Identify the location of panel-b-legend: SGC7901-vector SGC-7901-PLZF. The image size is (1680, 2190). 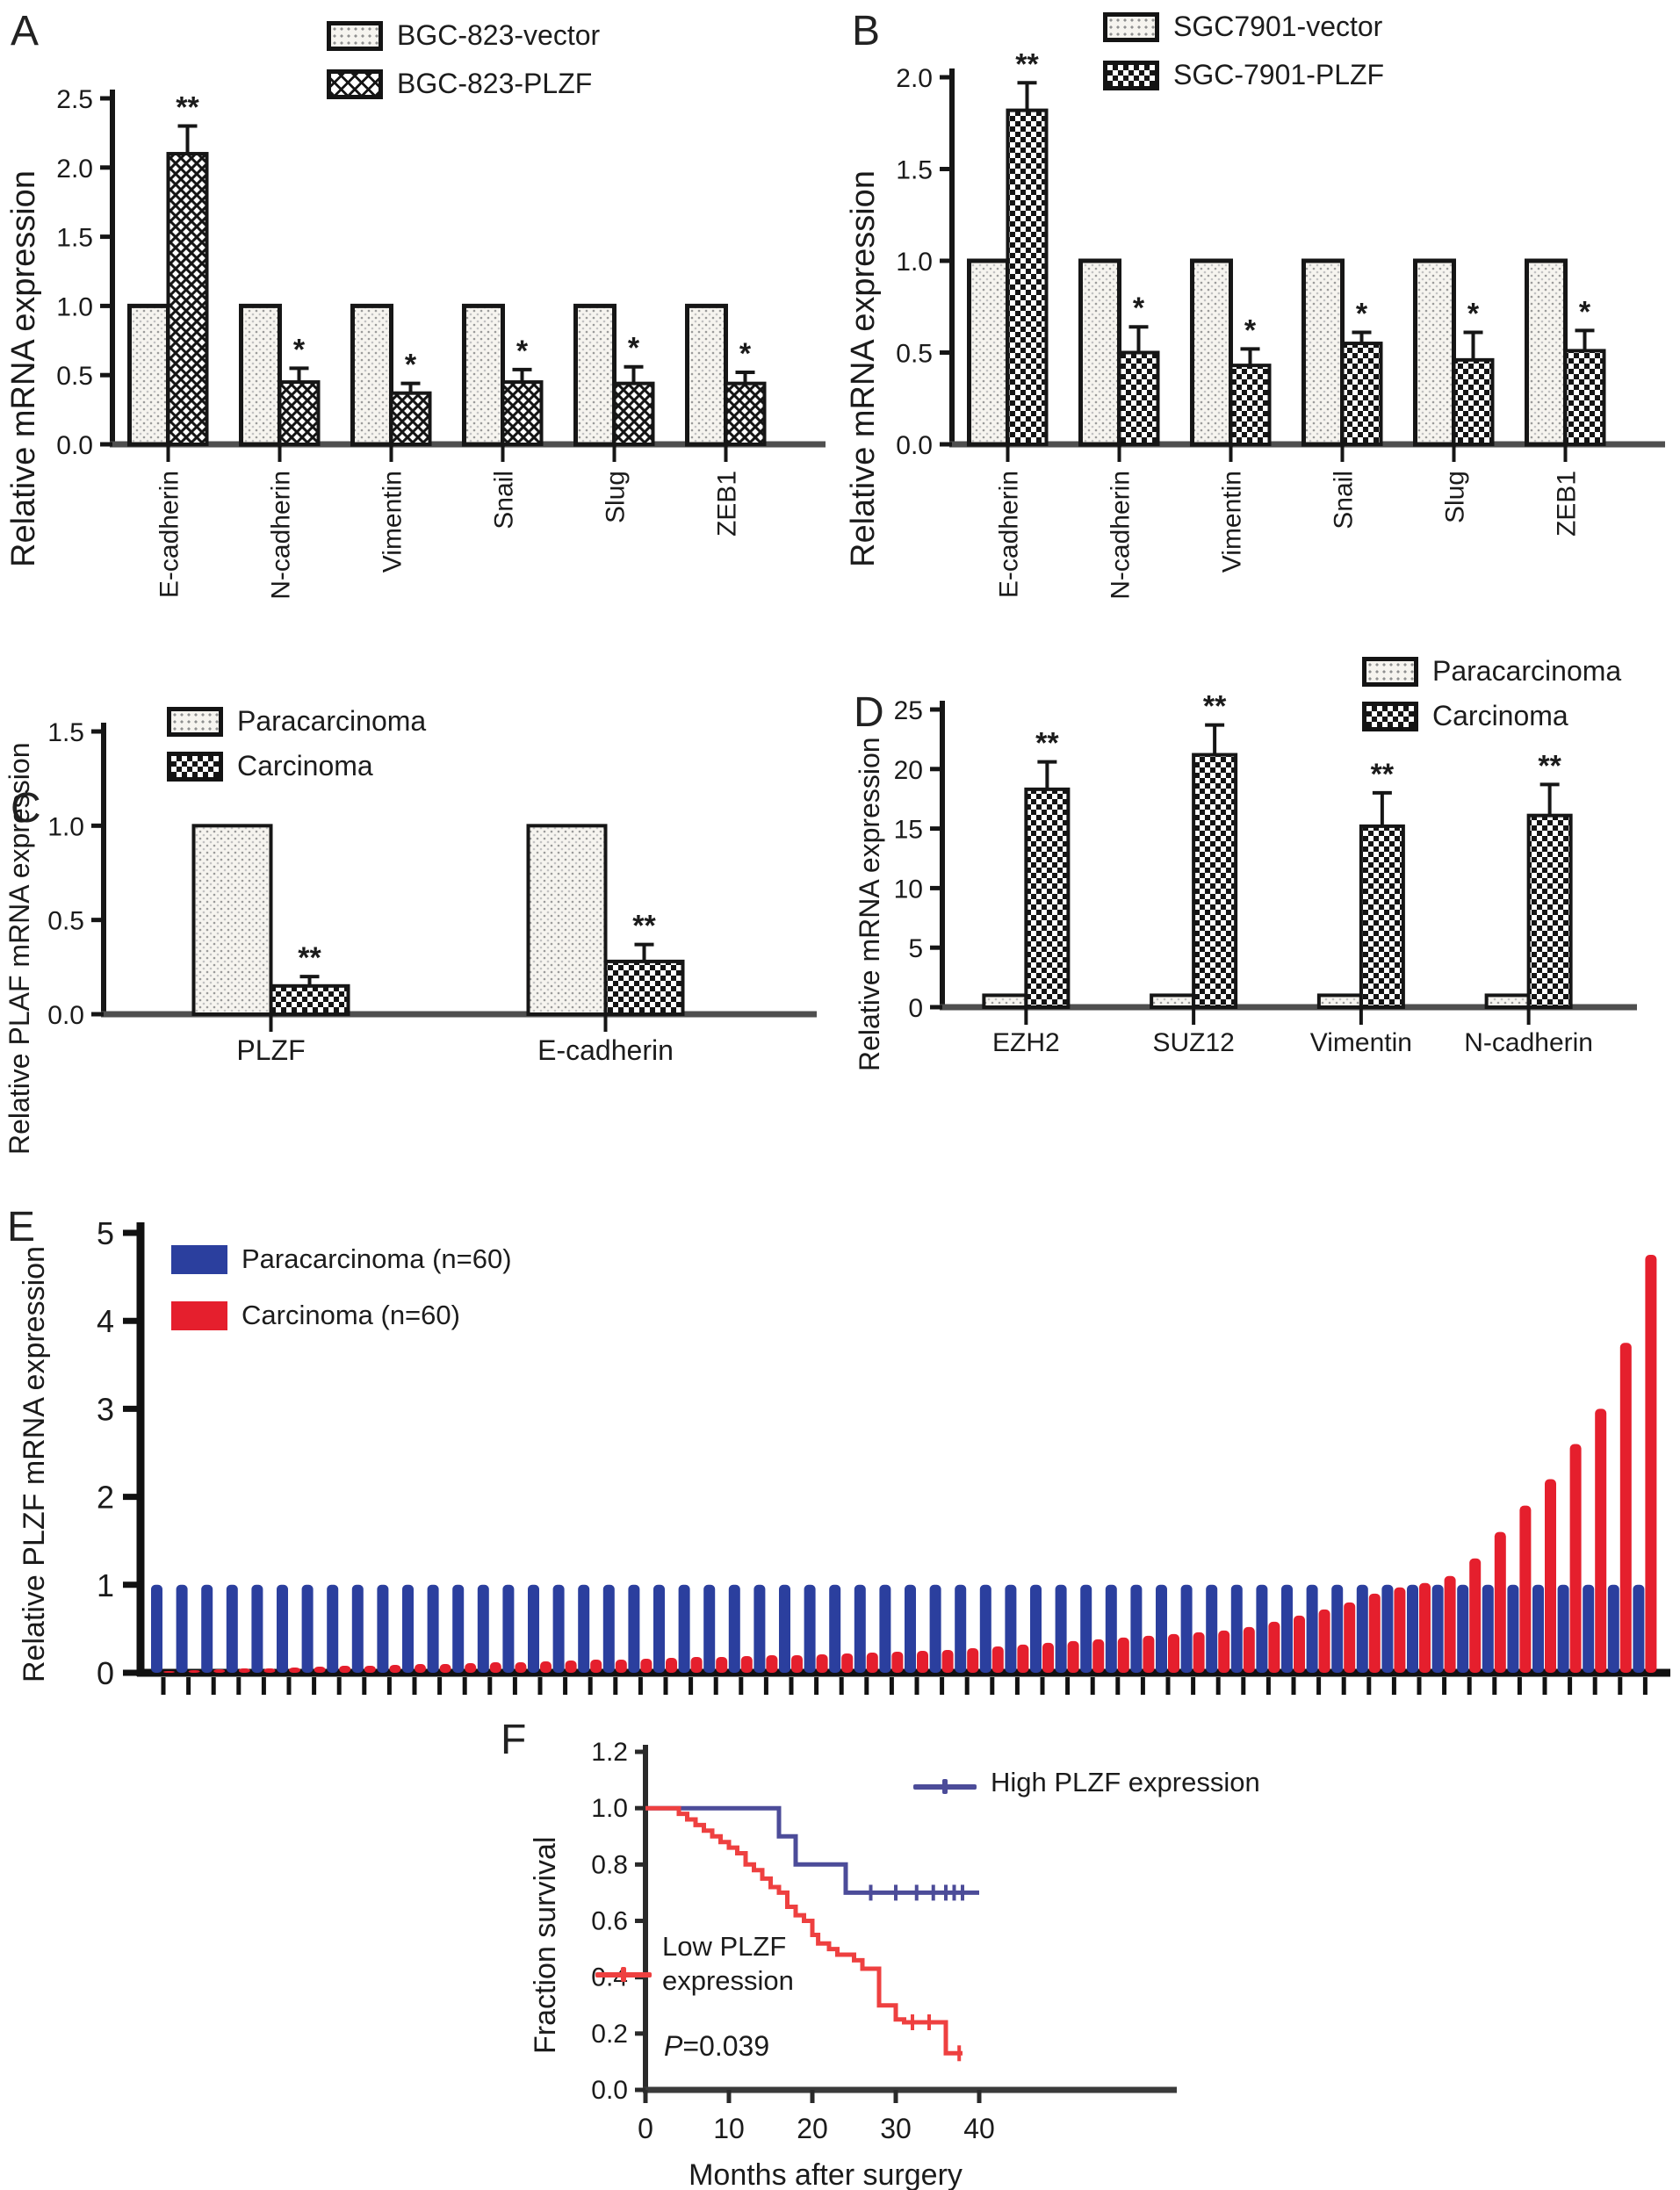
(1243, 51).